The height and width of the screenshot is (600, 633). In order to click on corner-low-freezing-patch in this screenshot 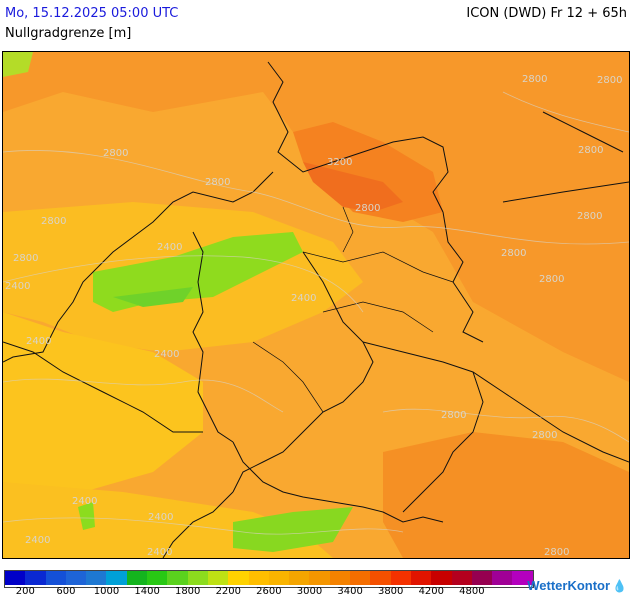, I will do `click(18, 64)`.